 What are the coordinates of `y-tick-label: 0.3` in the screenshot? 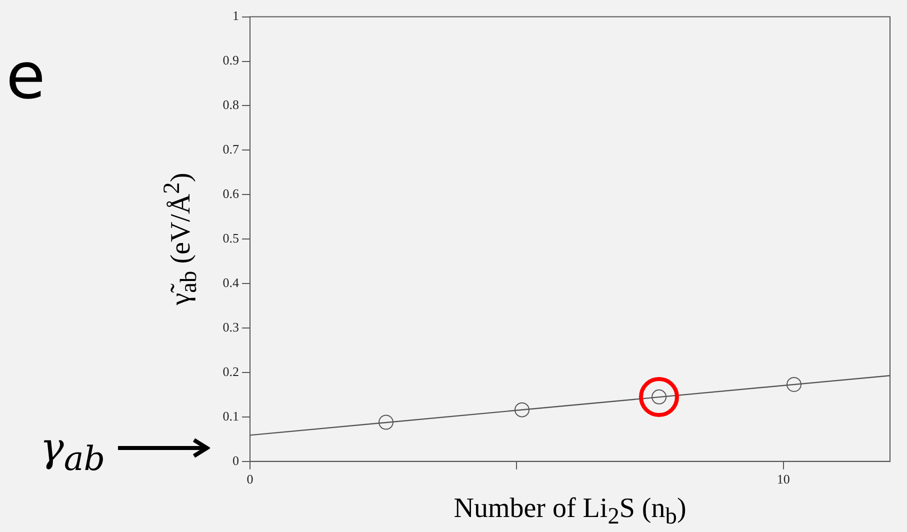 It's located at (230, 326).